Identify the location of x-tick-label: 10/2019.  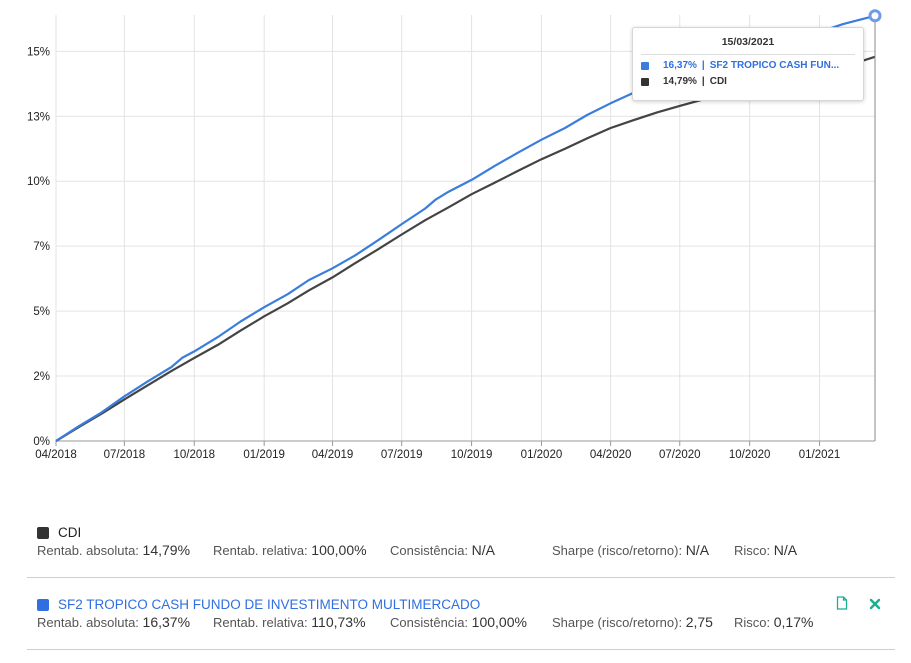
(472, 455).